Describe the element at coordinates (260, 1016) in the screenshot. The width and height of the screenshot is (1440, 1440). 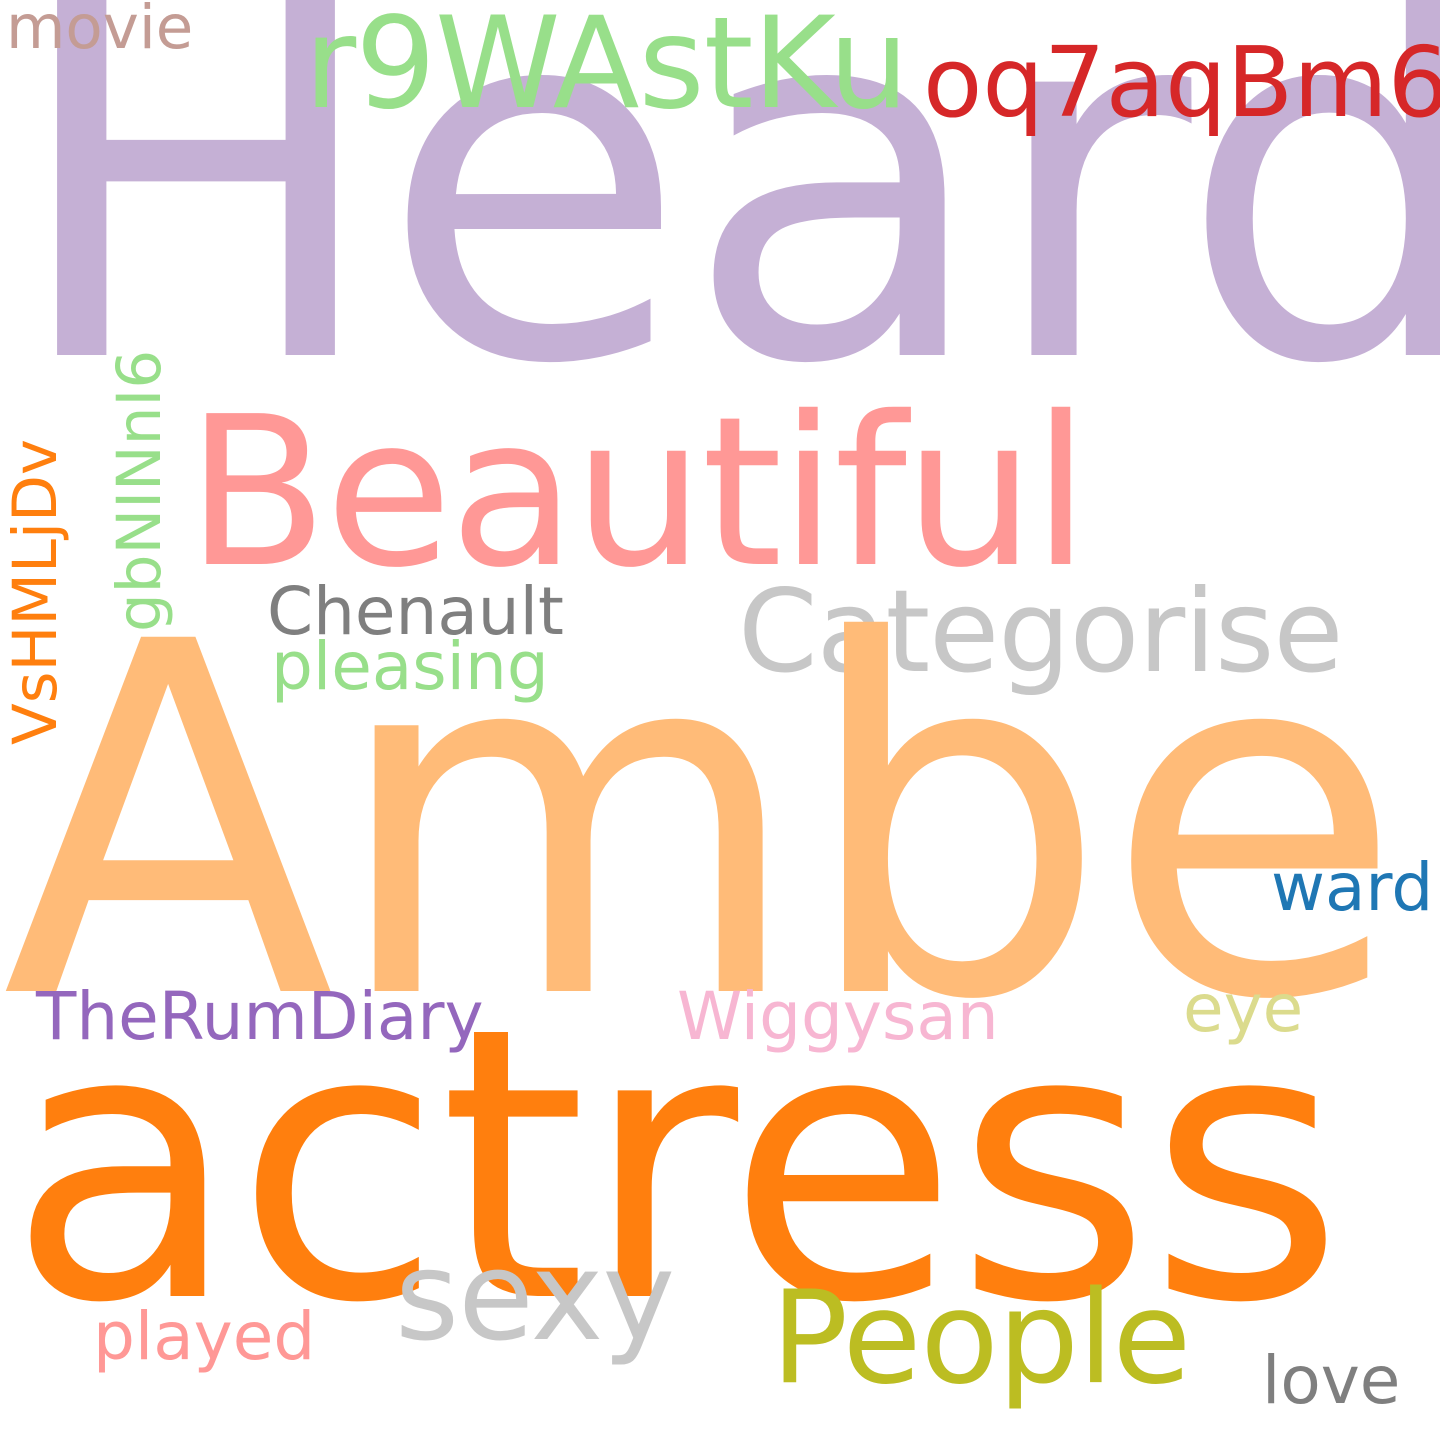
I see `word-therumdiary: TheRumDiary` at that location.